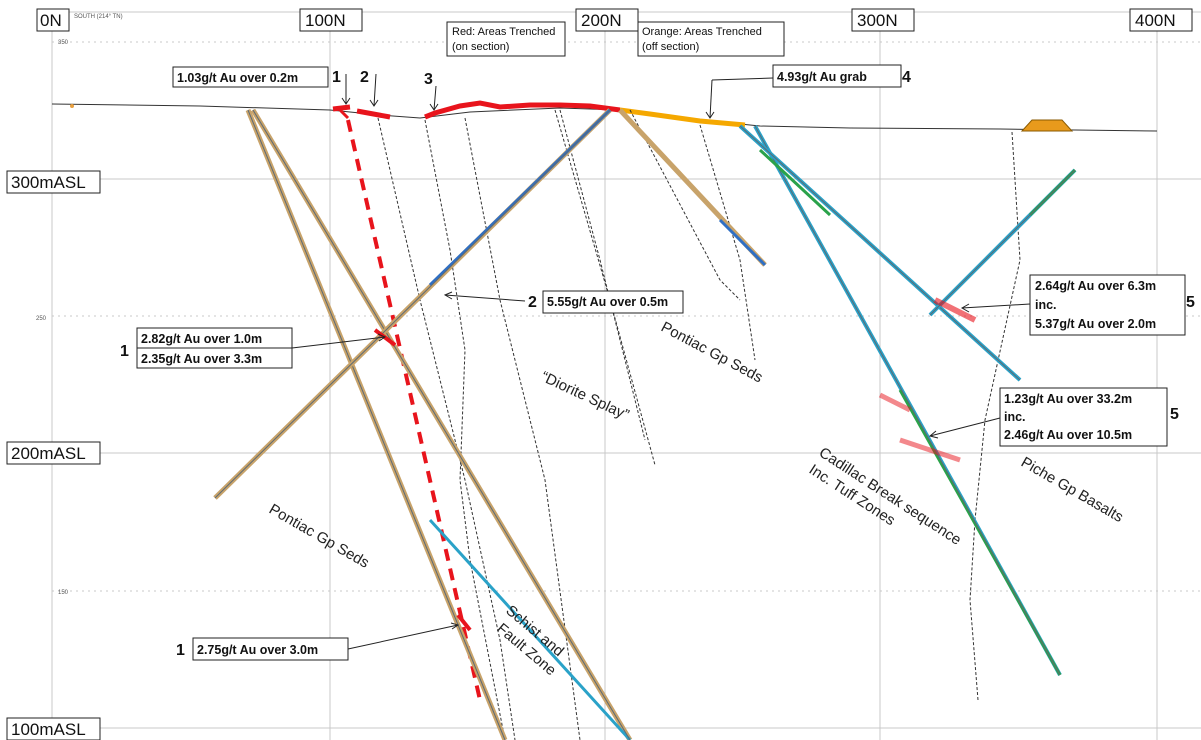  I want to click on unit-diorite-splay: “Diorite Splay”, so click(584, 396).